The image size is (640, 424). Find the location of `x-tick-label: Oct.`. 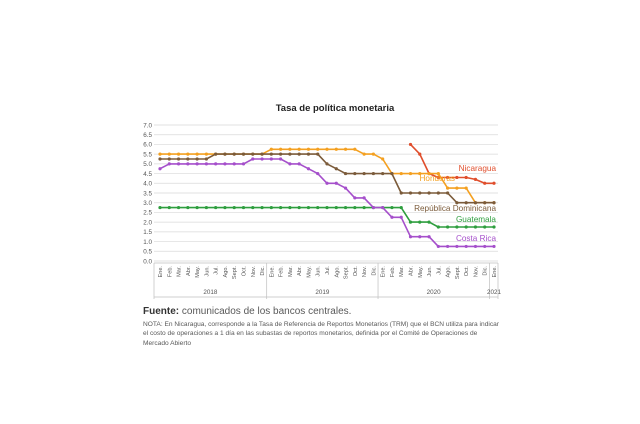

x-tick-label: Oct. is located at coordinates (467, 271).